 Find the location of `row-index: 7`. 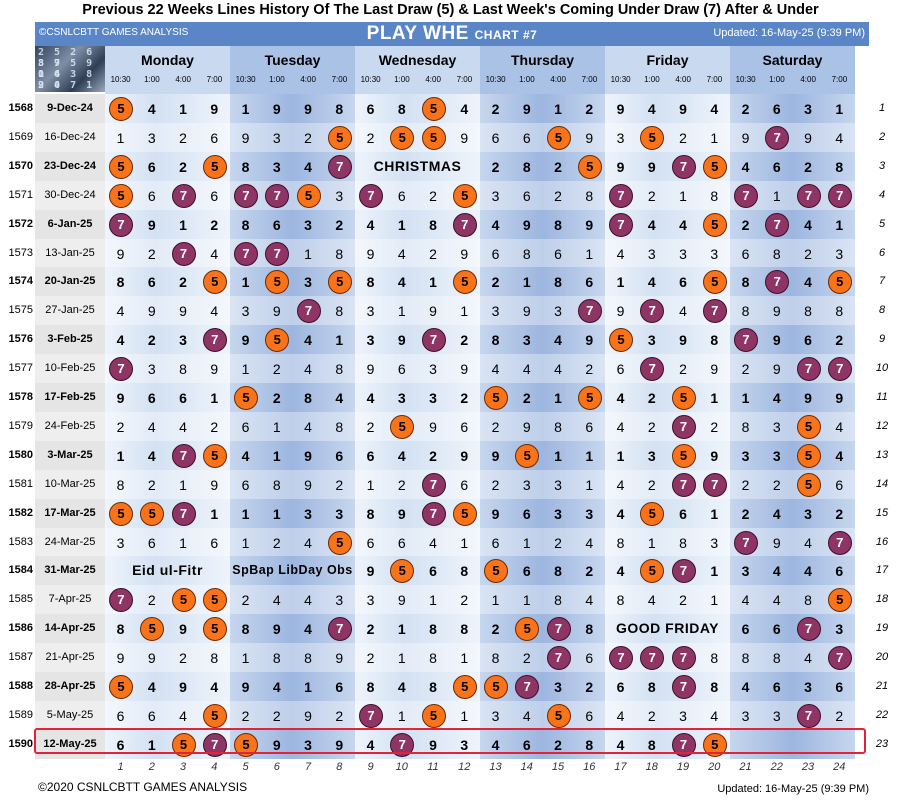

row-index: 7 is located at coordinates (882, 281).